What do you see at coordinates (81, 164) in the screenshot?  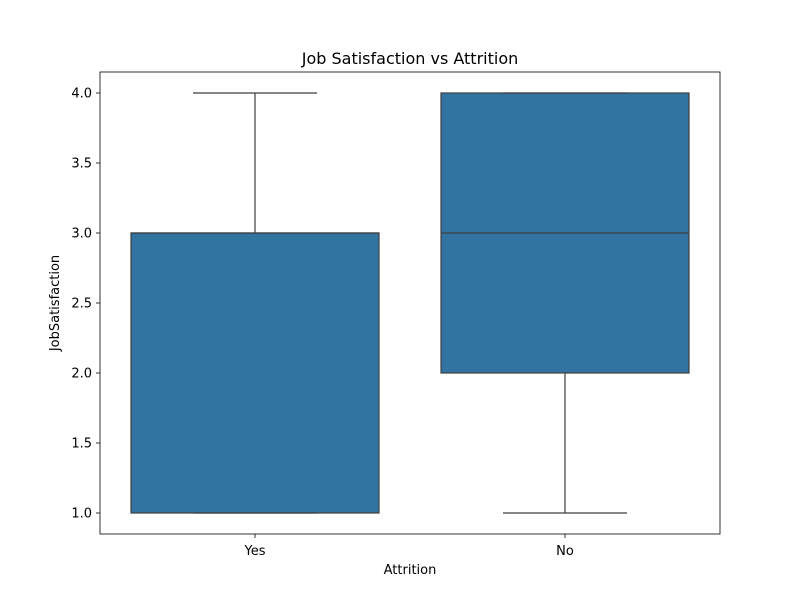 I see `y-tick-label: 3.5` at bounding box center [81, 164].